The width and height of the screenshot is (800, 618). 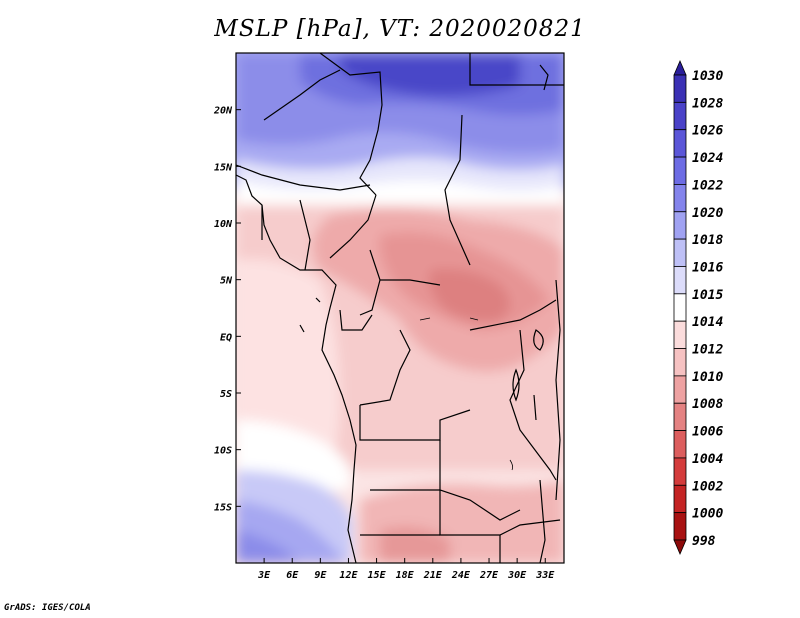 I want to click on x-tick-label: 24E, so click(x=461, y=575).